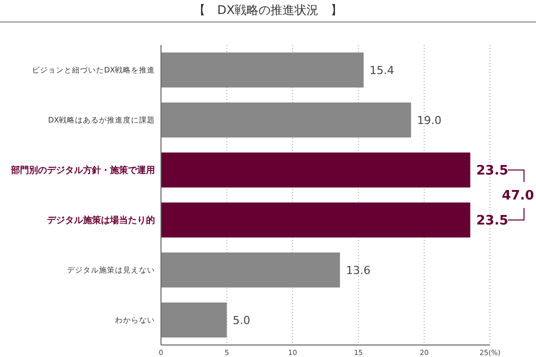 This screenshot has height=357, width=536. I want to click on text: 47.0, so click(518, 196).